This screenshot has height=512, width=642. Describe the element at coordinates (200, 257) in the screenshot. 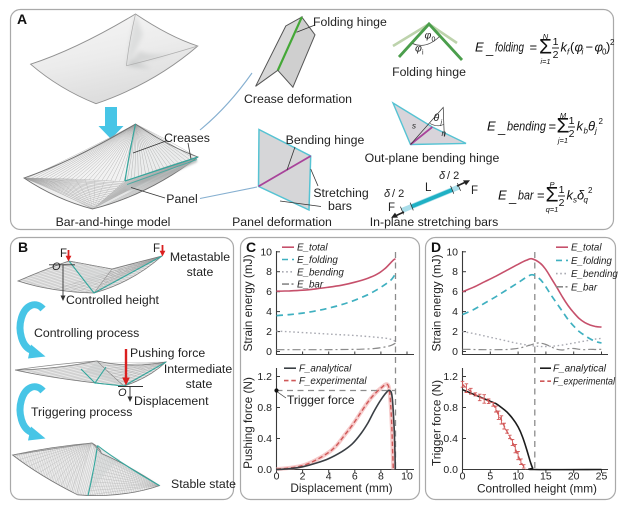

I see `svg-text: Metastable` at that location.